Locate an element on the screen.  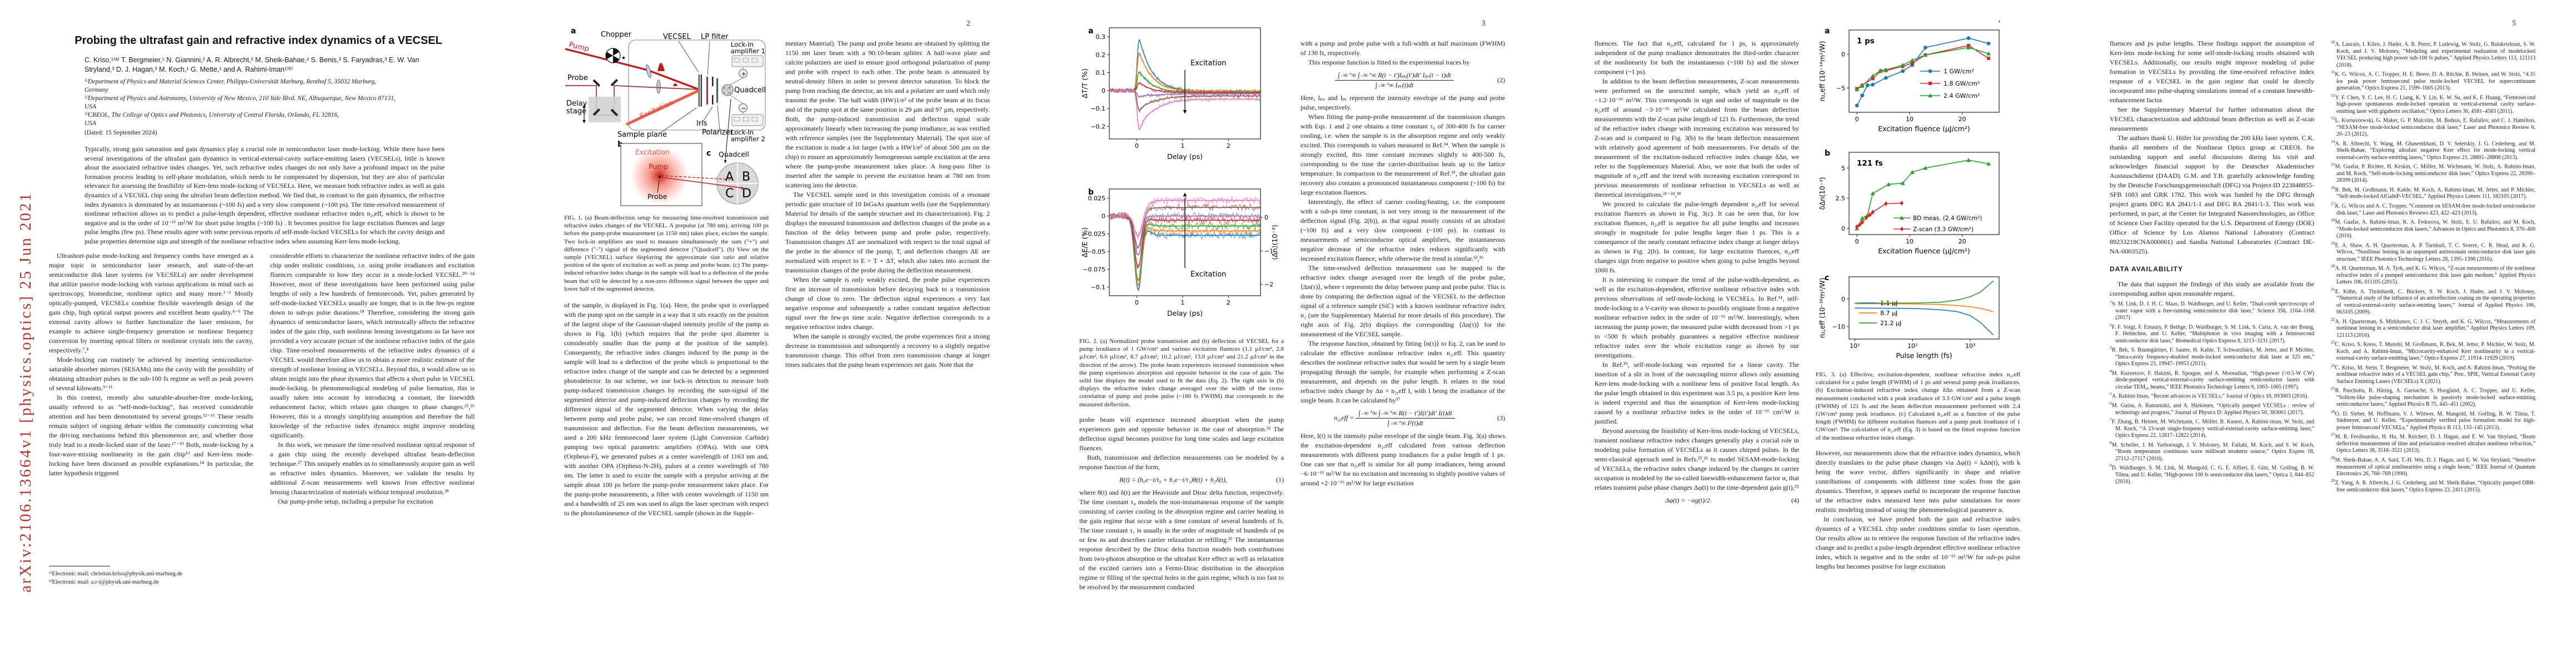
quad-c: C is located at coordinates (729, 194).